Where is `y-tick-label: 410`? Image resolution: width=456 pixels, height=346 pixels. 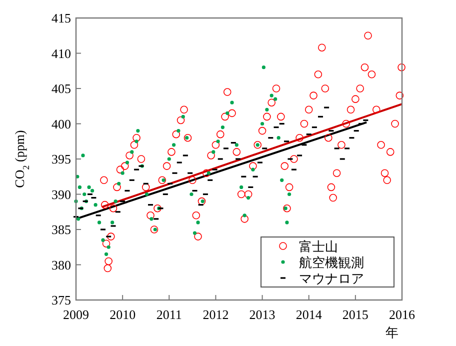 y-tick-label: 410 is located at coordinates (61, 53).